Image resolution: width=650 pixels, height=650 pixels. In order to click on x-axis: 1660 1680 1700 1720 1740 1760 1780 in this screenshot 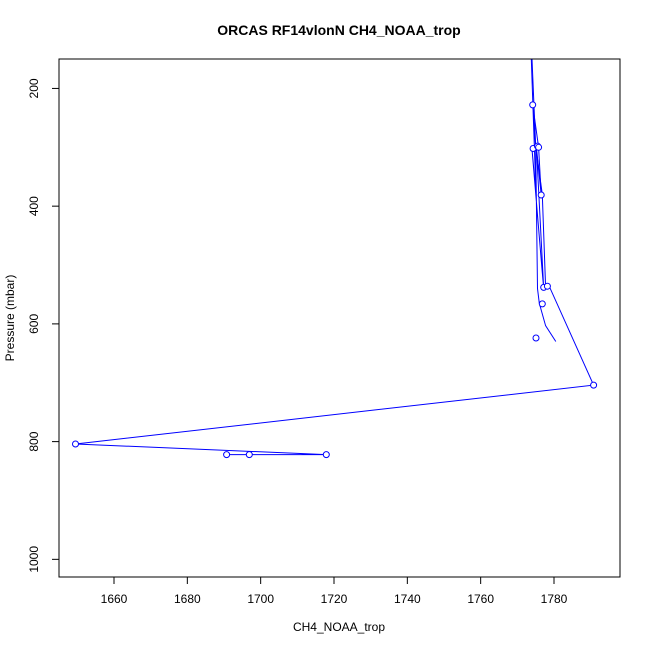, I will do `click(334, 591)`.